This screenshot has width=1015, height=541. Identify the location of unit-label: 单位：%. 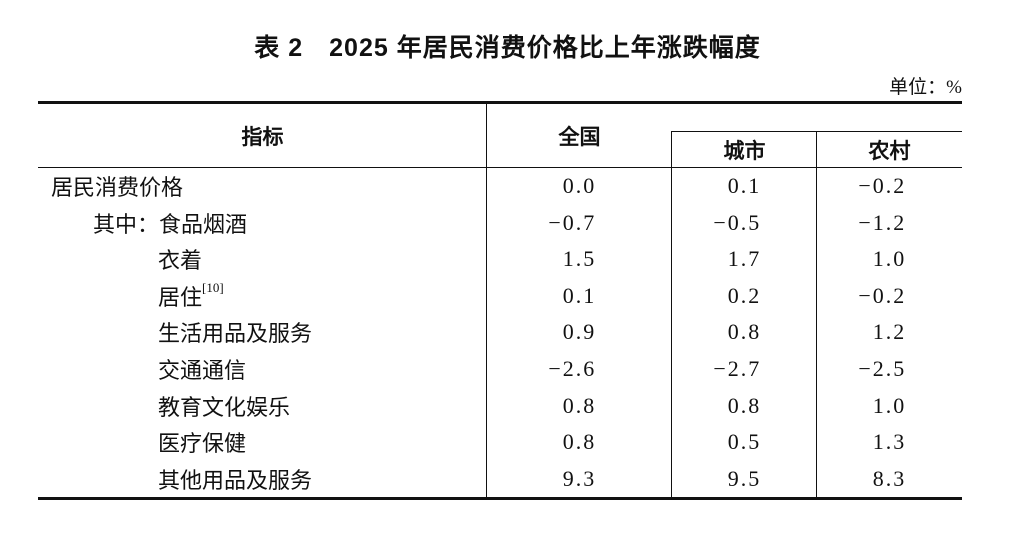
(925, 87).